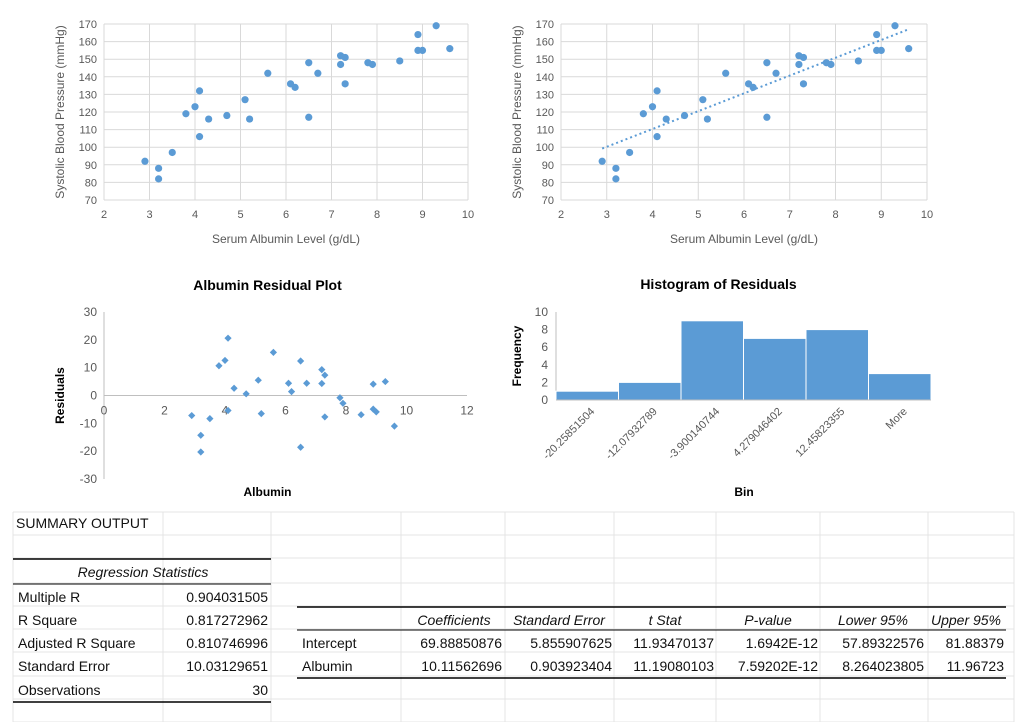 The width and height of the screenshot is (1024, 722). Describe the element at coordinates (327, 666) in the screenshot. I see `coef-row-label: Albumin` at that location.